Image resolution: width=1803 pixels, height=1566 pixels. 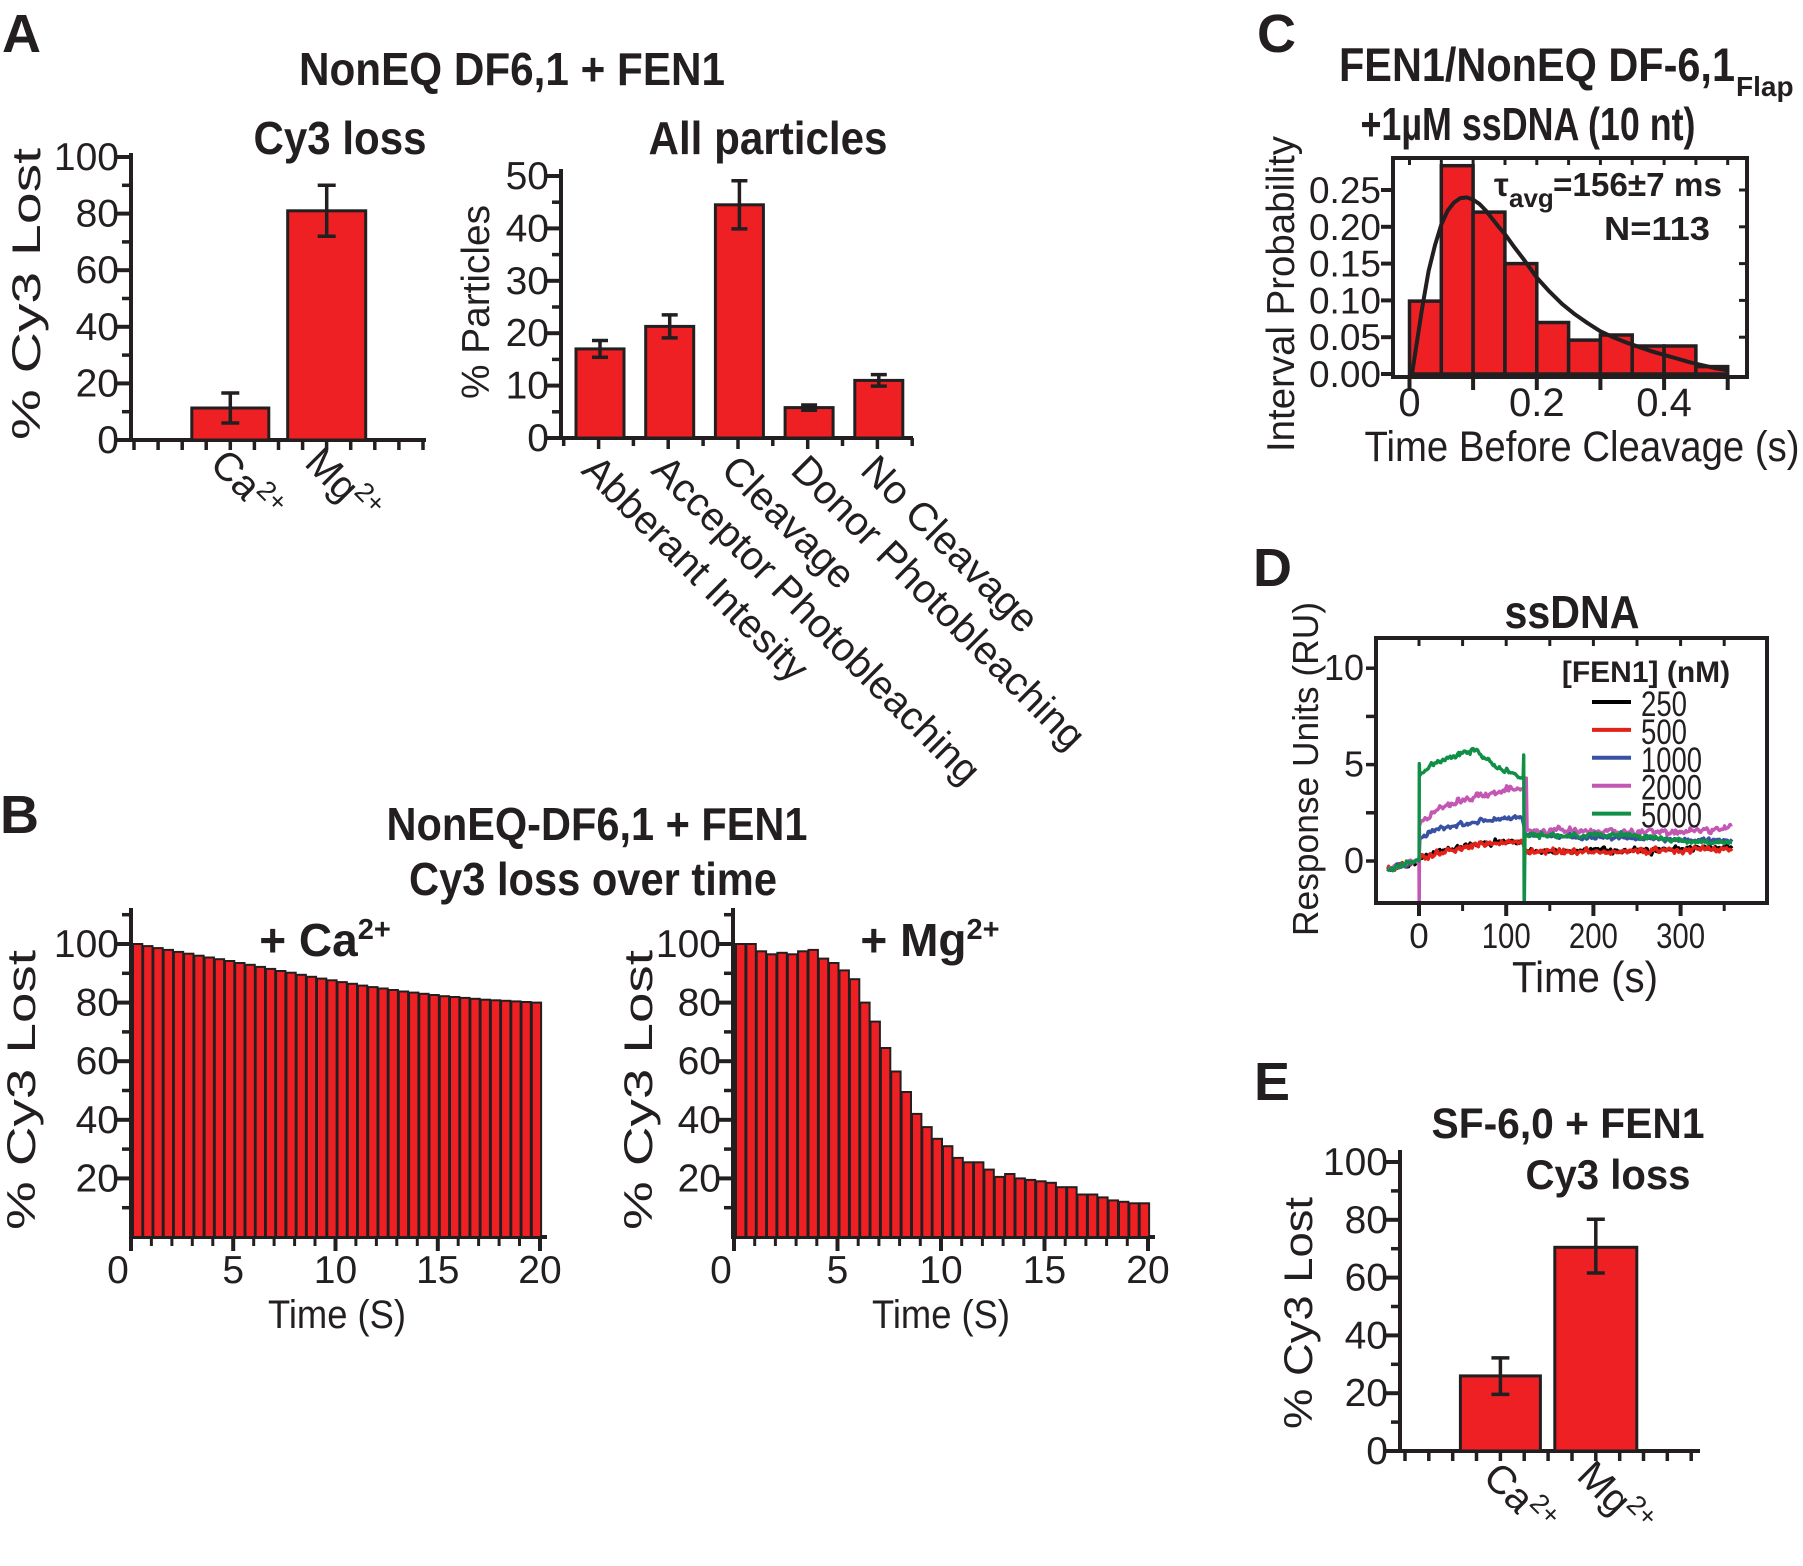 What do you see at coordinates (1537, 403) in the screenshot?
I see `svg-text: 0.2` at bounding box center [1537, 403].